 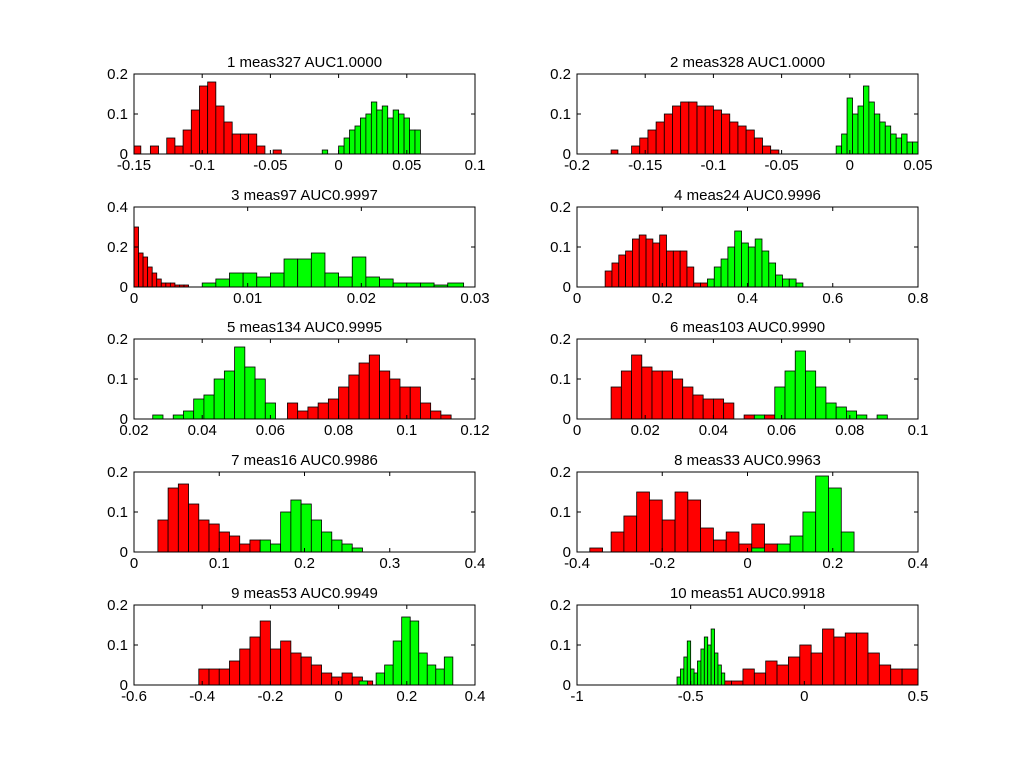 What do you see at coordinates (202, 165) in the screenshot?
I see `x-tick-label: -0.1` at bounding box center [202, 165].